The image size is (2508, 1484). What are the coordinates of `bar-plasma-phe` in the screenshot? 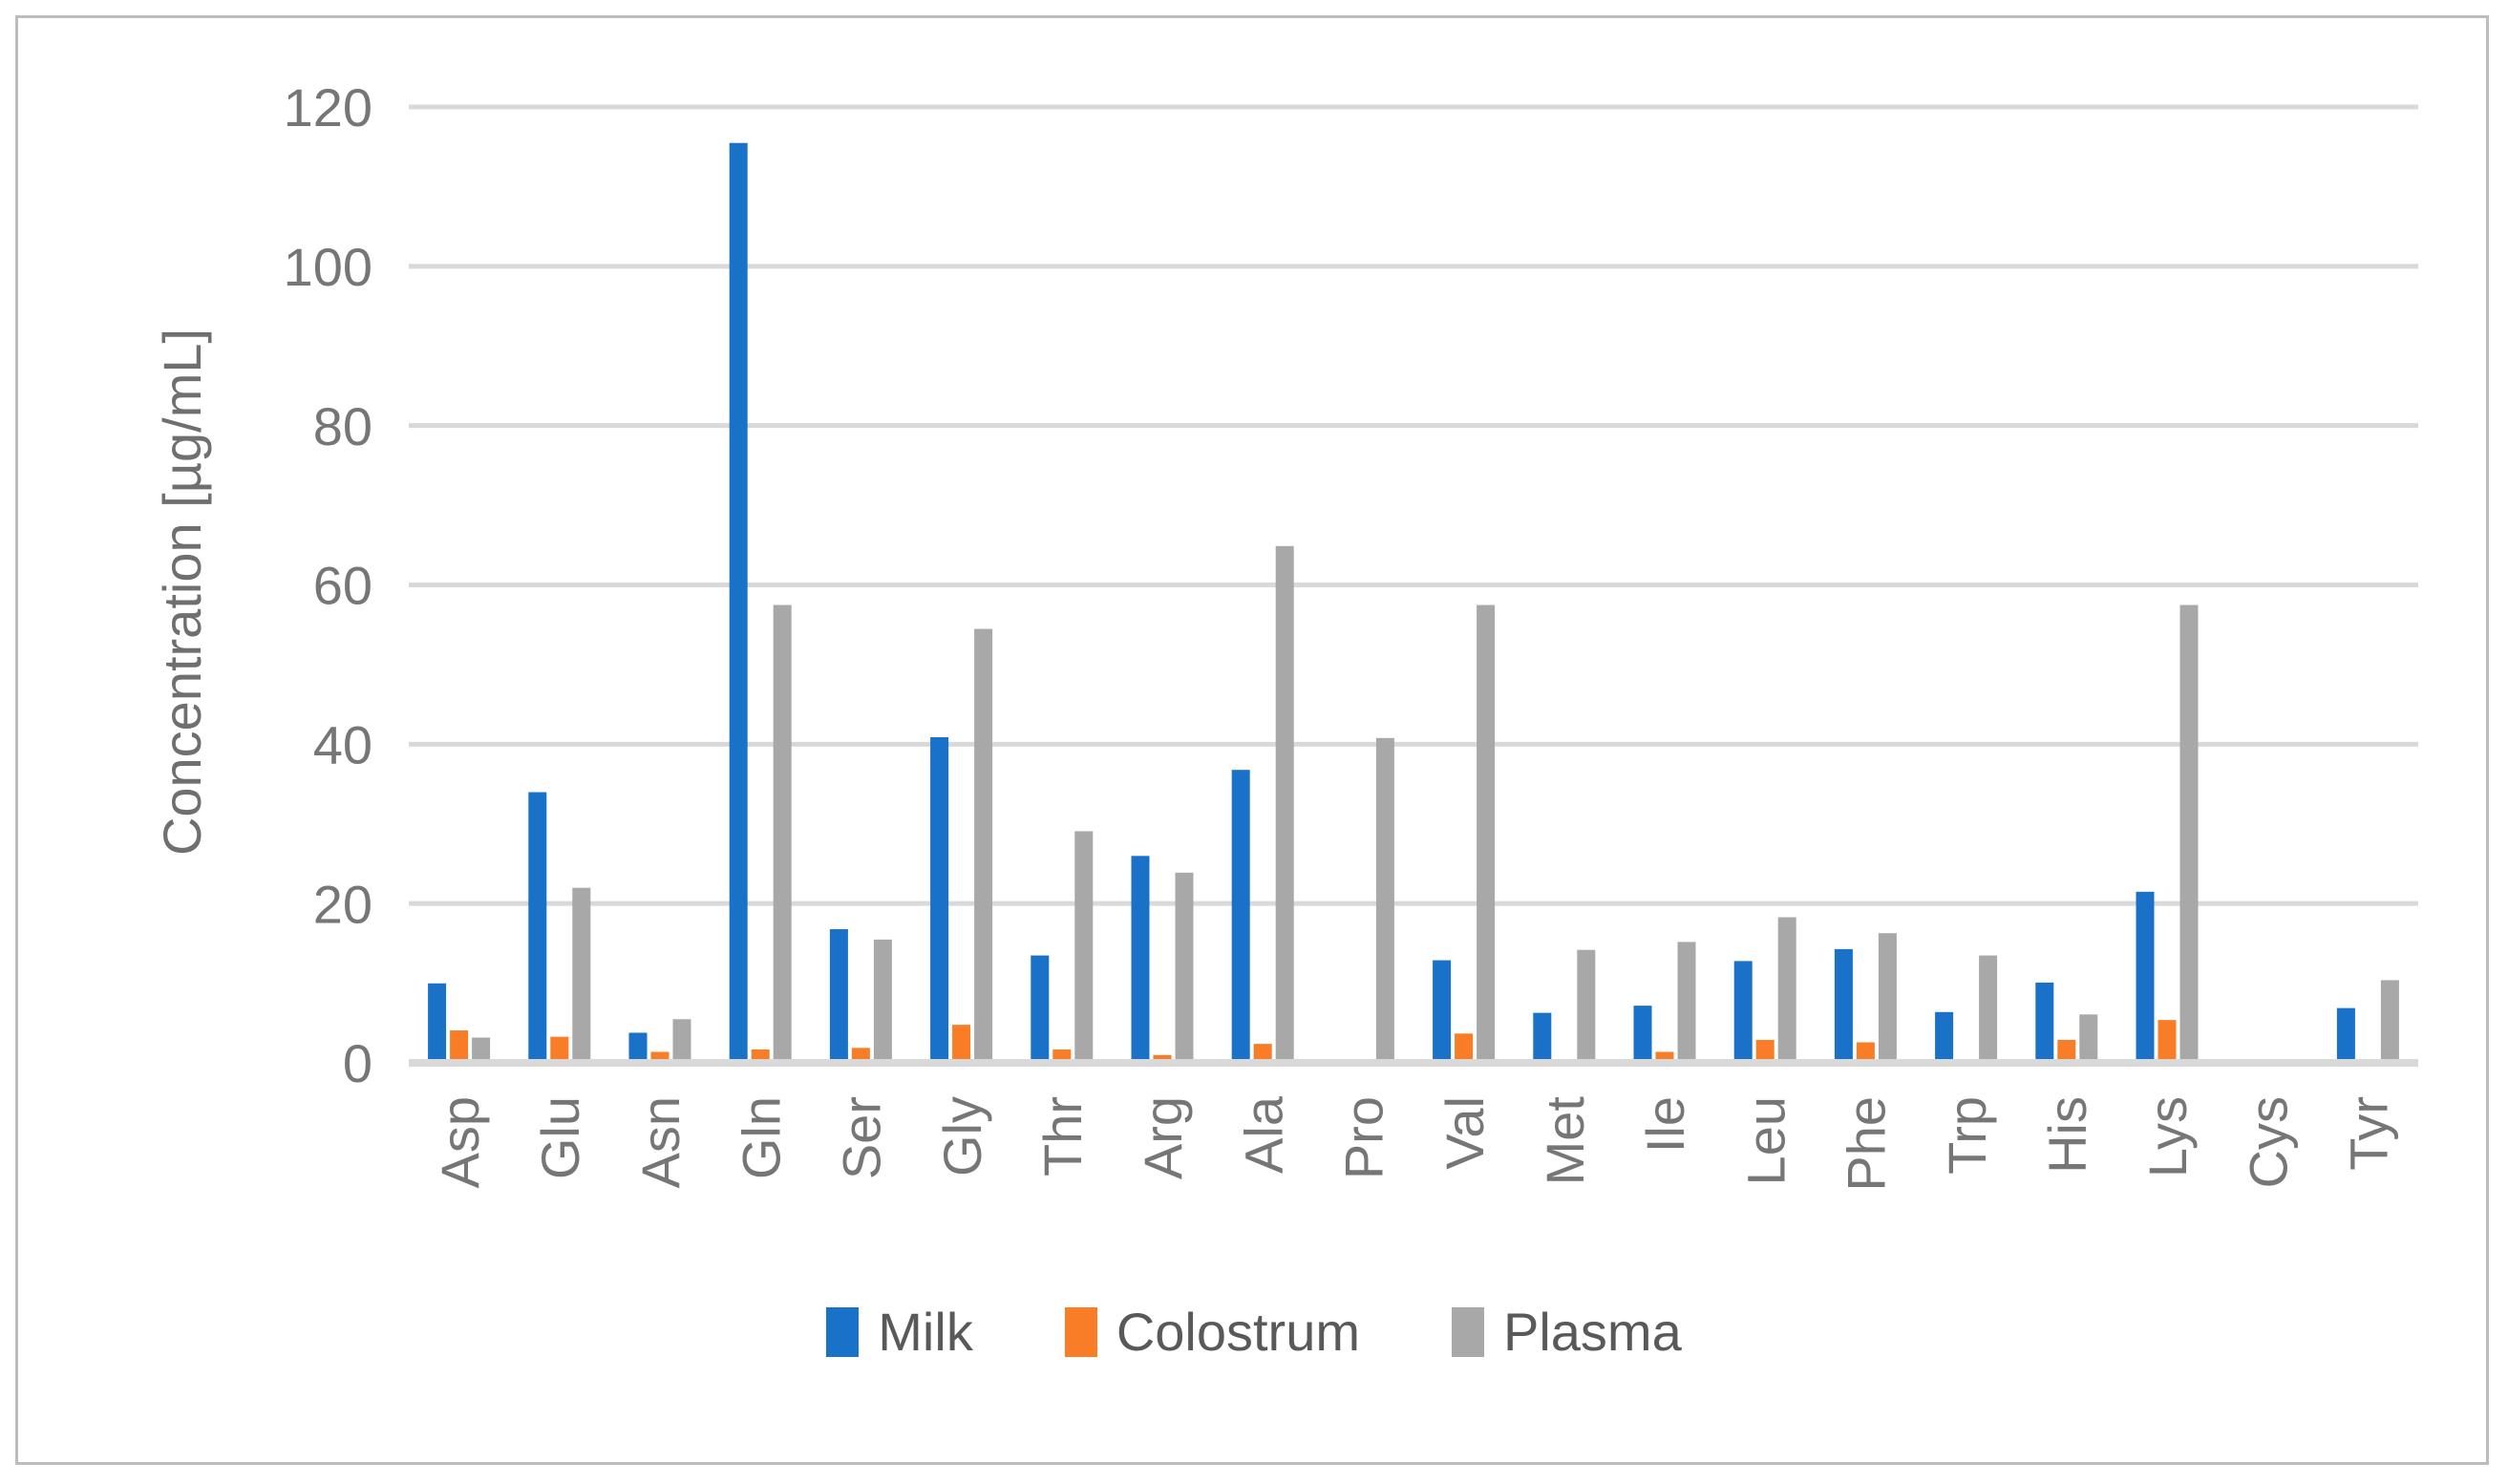 It's located at (1887, 996).